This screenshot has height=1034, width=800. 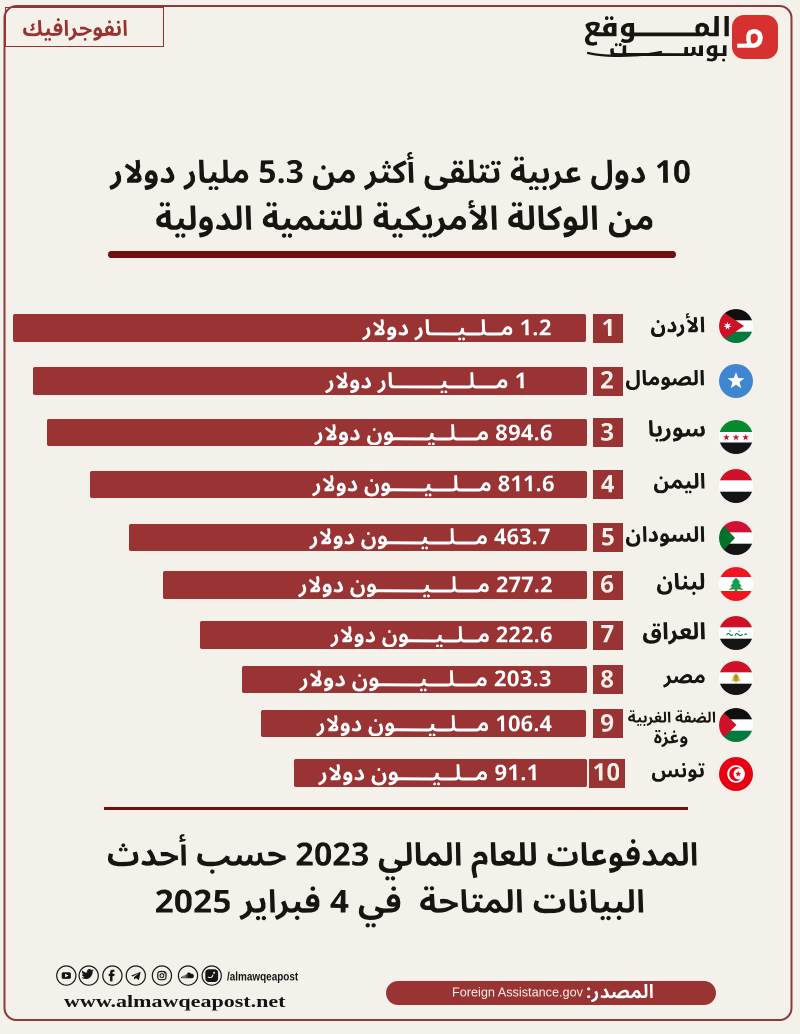 What do you see at coordinates (262, 978) in the screenshot?
I see `svg-text: /almawqeapost` at bounding box center [262, 978].